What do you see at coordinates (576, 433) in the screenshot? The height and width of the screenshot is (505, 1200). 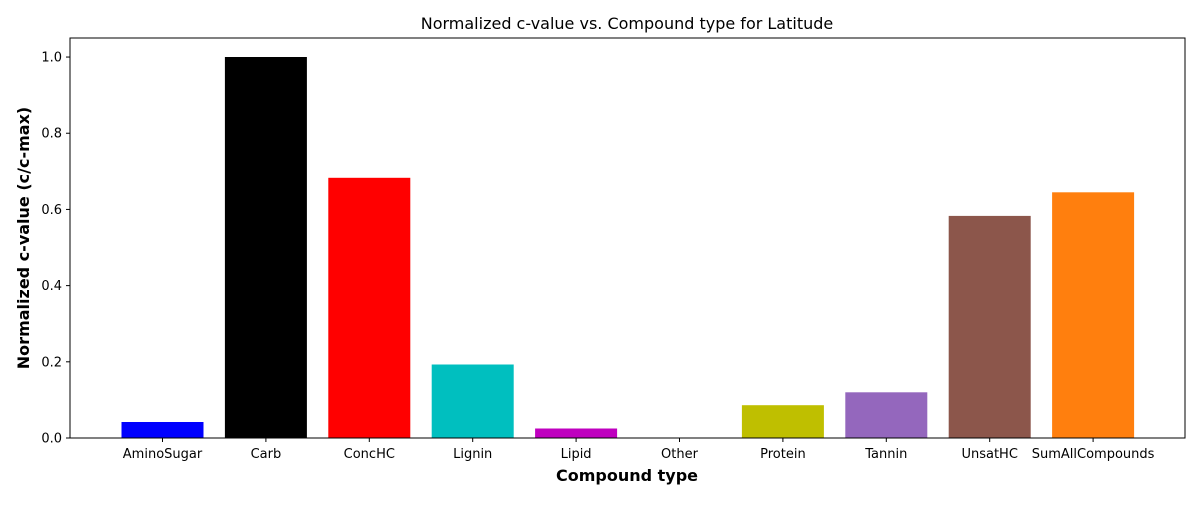 I see `bar-lipid` at bounding box center [576, 433].